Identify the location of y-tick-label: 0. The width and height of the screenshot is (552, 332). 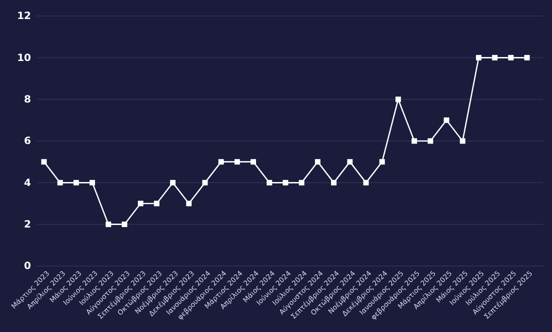
(28, 266).